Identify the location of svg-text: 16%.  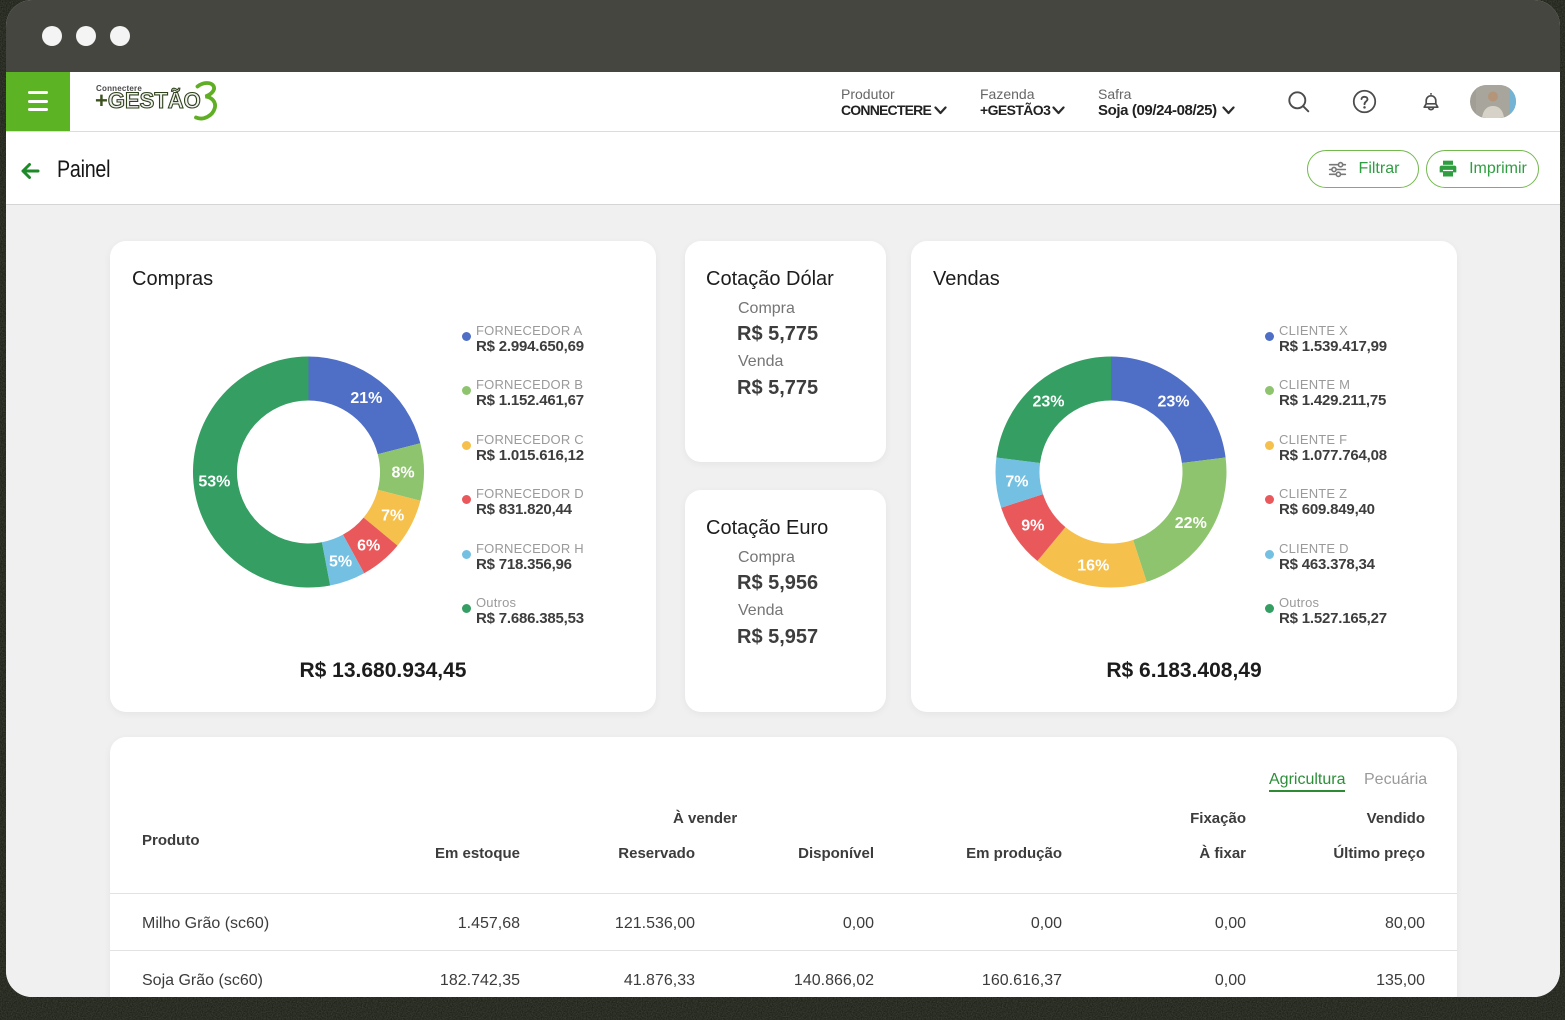
(1093, 565).